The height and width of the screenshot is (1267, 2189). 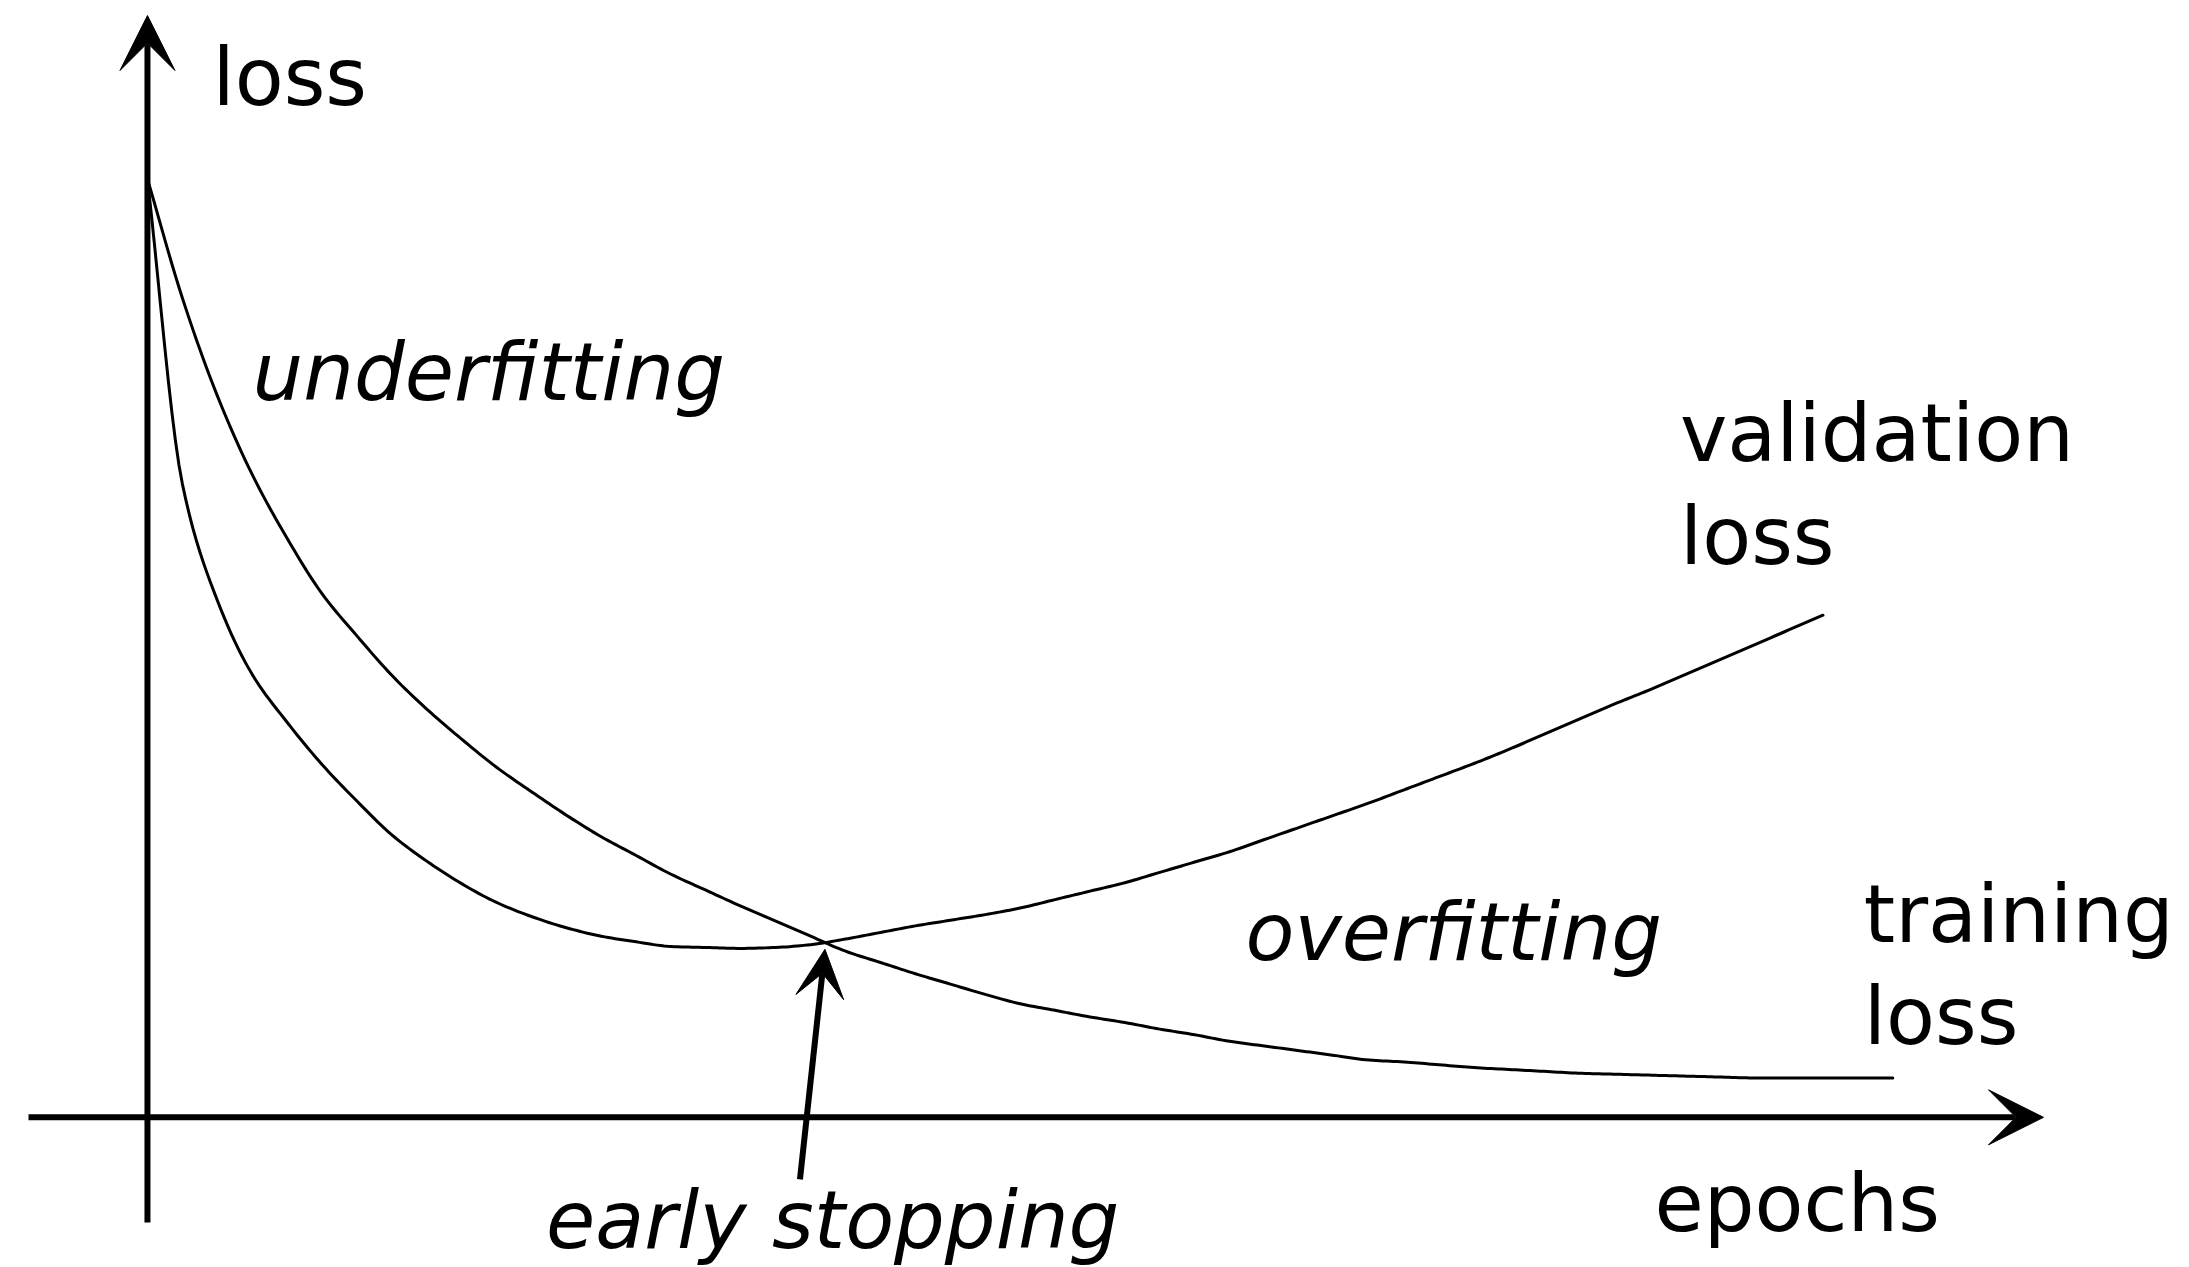 I want to click on series-label: validation loss, so click(x=1876, y=485).